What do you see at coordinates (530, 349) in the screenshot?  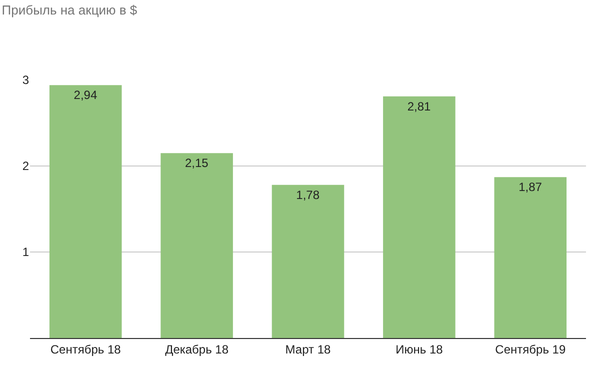 I see `x-tick-label: Сентябрь 19` at bounding box center [530, 349].